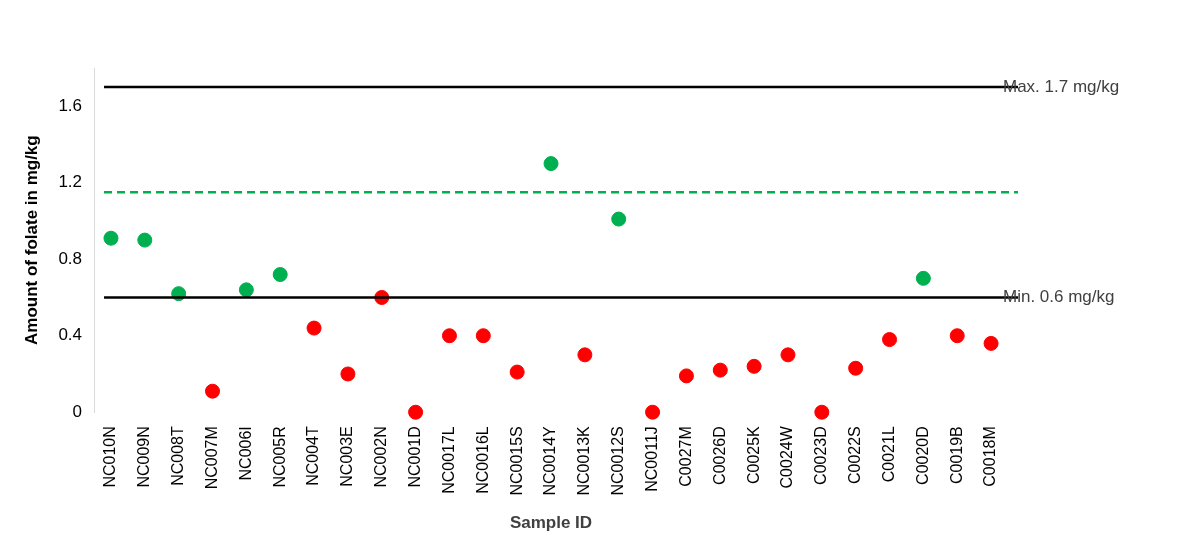  What do you see at coordinates (685, 456) in the screenshot?
I see `x-tick-label: C0027M` at bounding box center [685, 456].